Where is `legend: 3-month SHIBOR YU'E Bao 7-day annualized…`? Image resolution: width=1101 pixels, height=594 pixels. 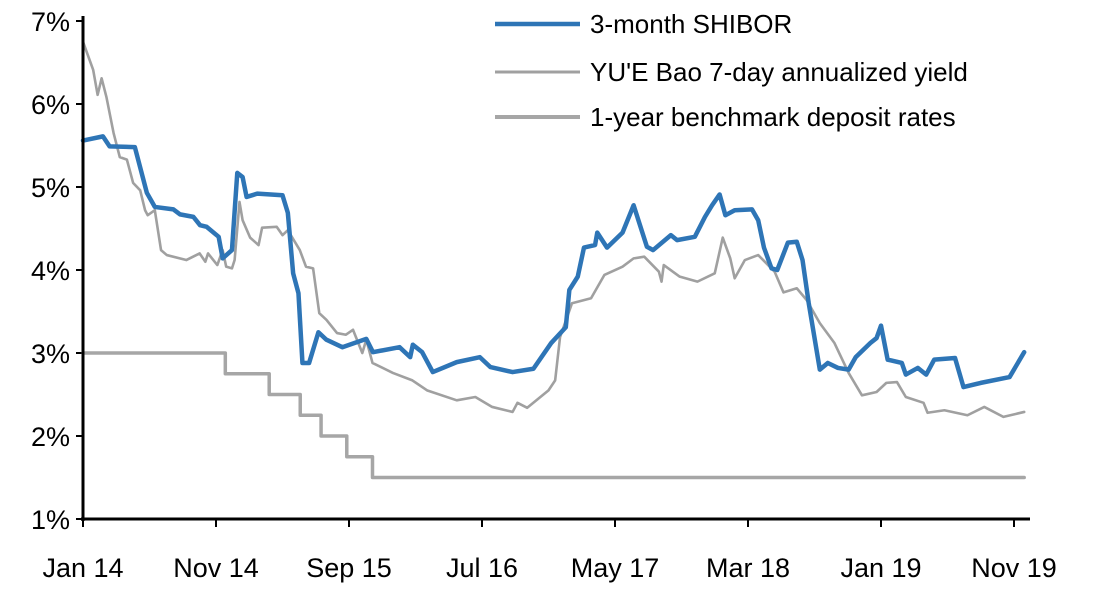
legend: 3-month SHIBOR YU'E Bao 7-day annualized… is located at coordinates (731, 70).